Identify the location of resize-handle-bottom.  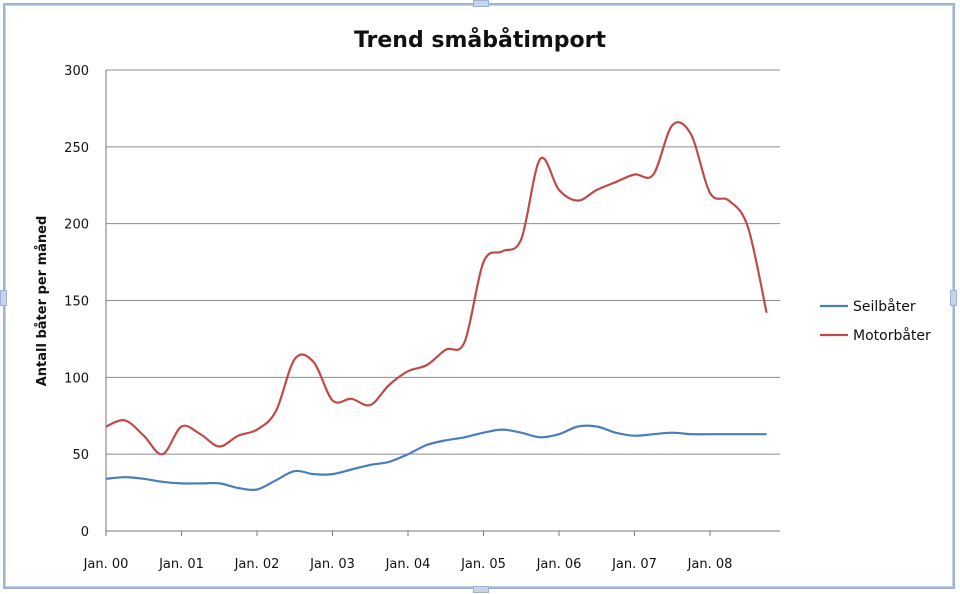
(481, 589).